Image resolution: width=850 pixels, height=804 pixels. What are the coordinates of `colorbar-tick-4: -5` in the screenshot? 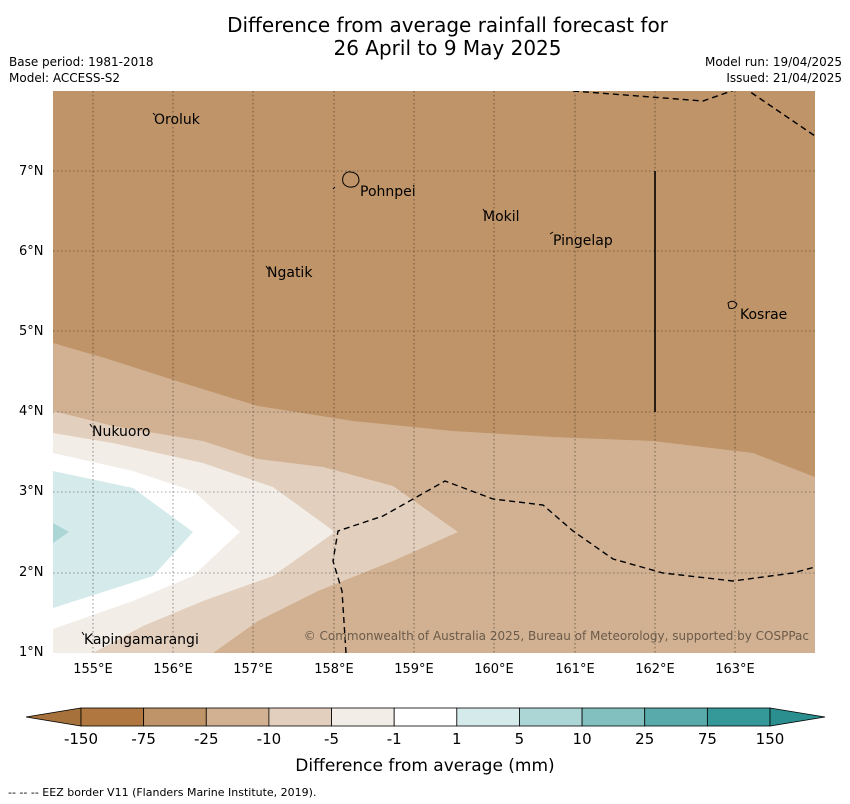 It's located at (332, 739).